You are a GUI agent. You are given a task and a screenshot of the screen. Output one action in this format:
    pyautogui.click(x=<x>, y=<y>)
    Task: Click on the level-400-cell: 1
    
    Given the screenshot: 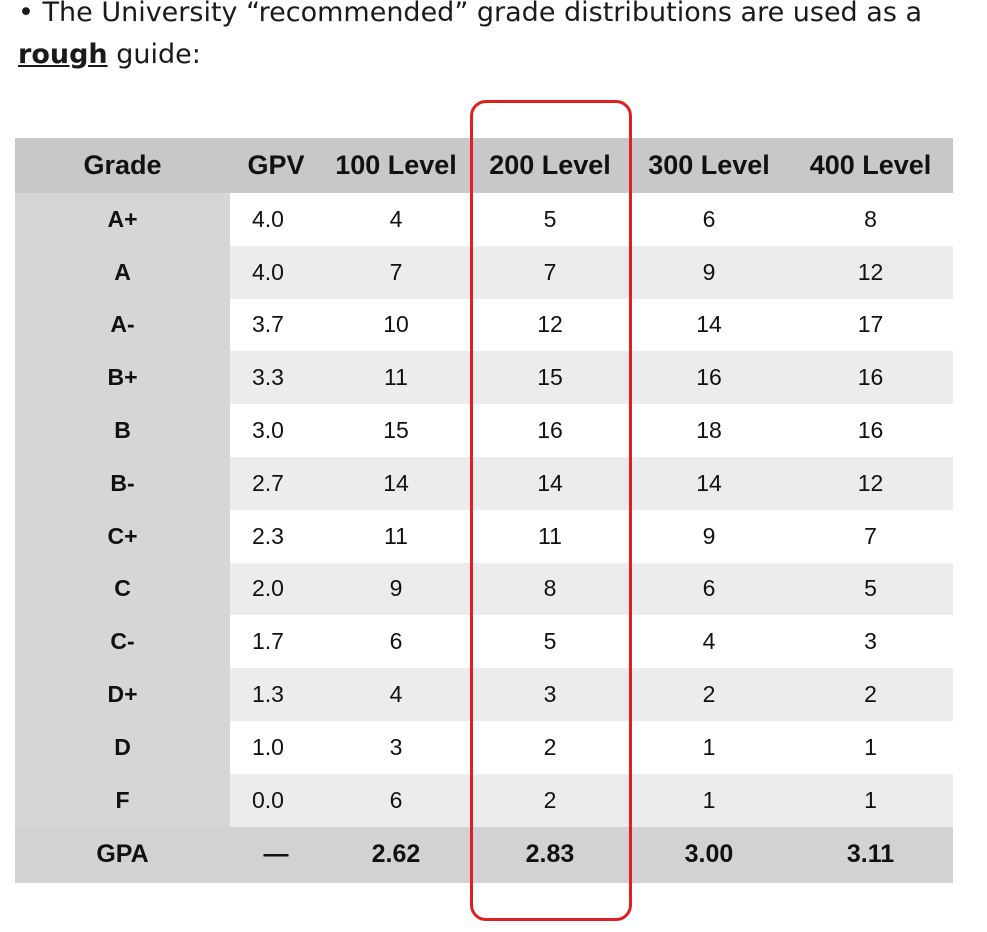 What is the action you would take?
    pyautogui.click(x=870, y=747)
    